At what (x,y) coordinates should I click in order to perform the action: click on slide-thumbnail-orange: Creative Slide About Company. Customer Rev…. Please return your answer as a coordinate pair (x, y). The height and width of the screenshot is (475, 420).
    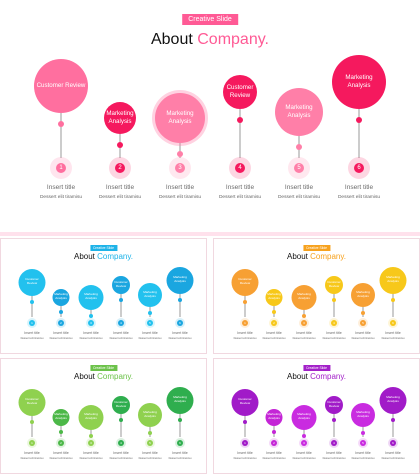
    Looking at the image, I should click on (316, 296).